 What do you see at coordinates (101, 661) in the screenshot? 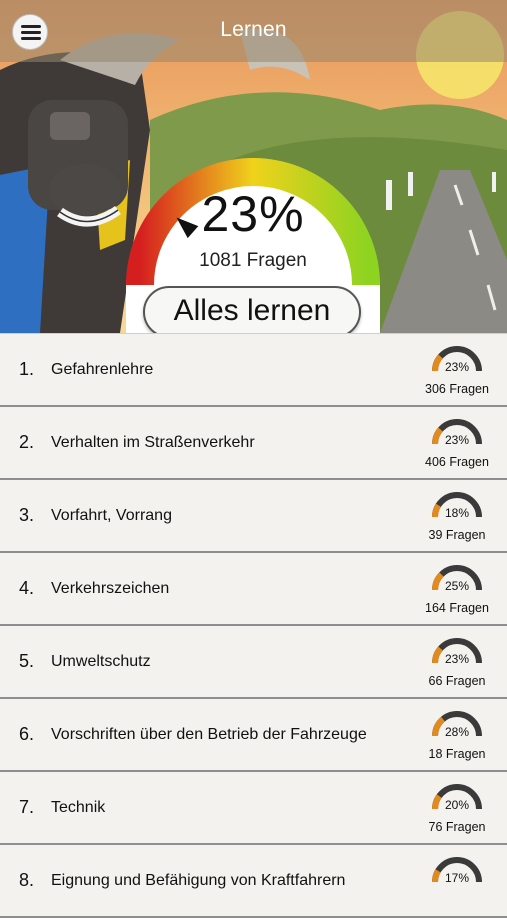
I see `category-label: Umweltschutz` at bounding box center [101, 661].